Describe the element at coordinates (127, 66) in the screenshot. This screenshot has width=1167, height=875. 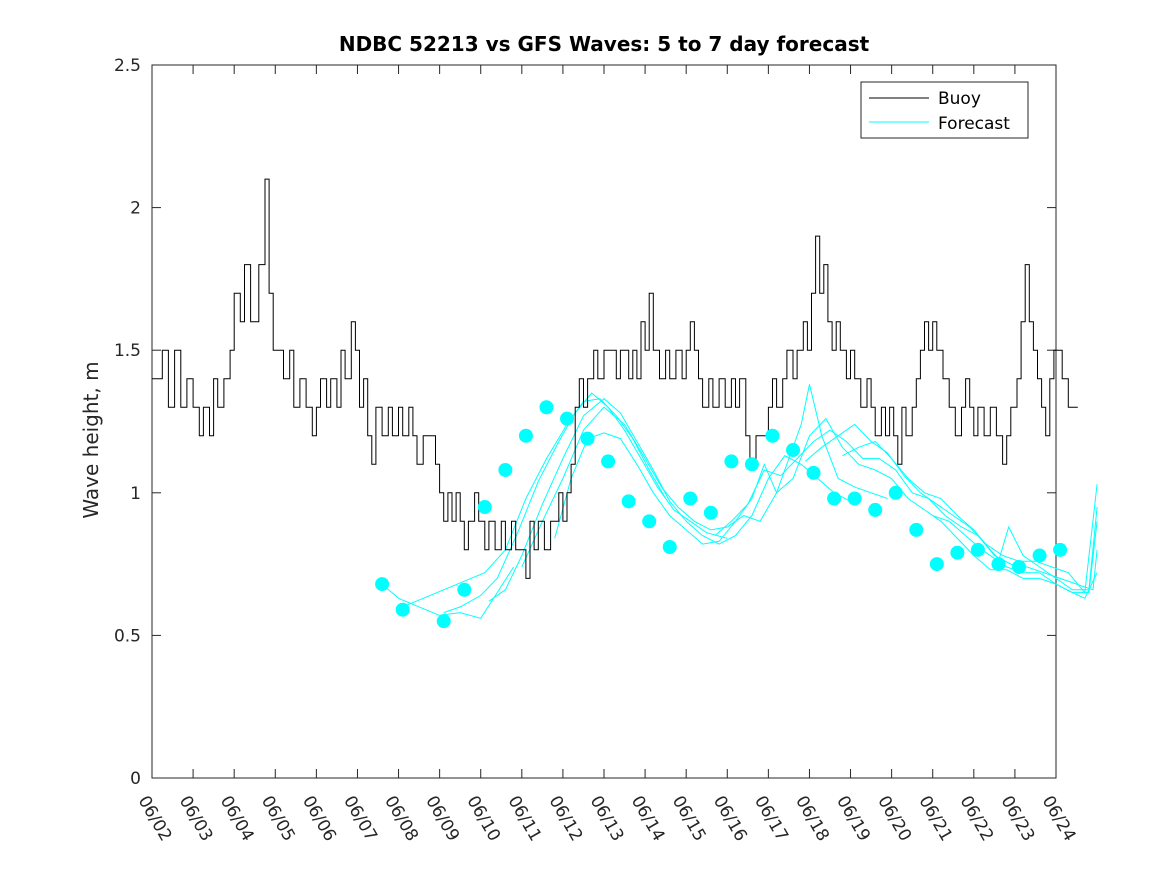
I see `y-tick-label: 2.5` at that location.